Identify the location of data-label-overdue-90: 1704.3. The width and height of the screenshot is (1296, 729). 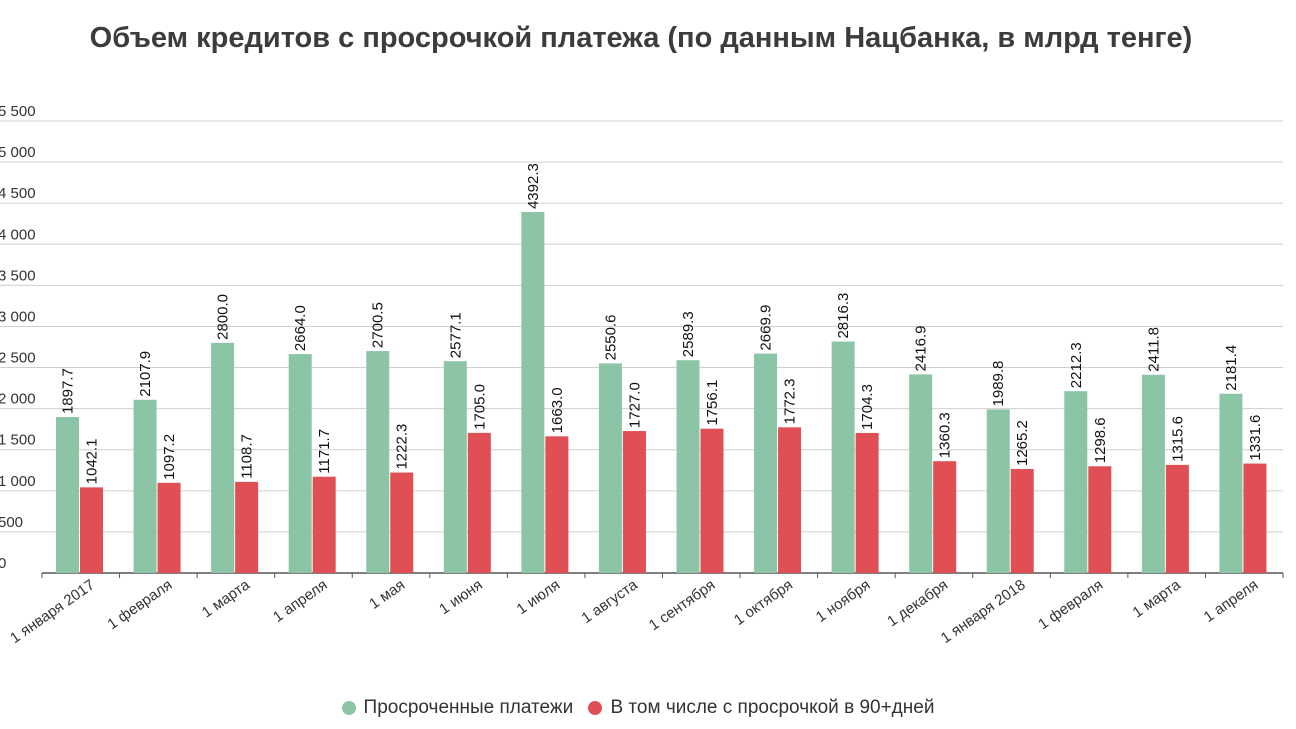
(867, 407).